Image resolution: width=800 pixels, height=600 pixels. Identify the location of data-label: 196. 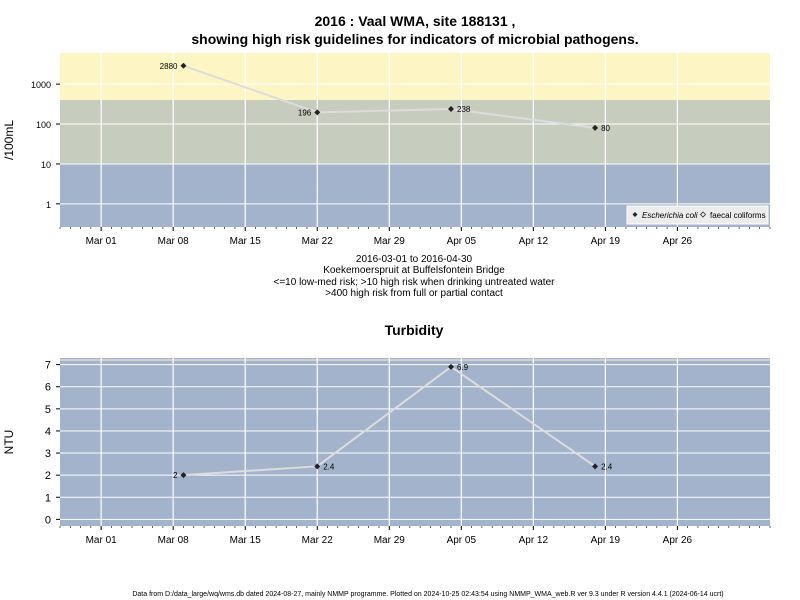
(305, 112).